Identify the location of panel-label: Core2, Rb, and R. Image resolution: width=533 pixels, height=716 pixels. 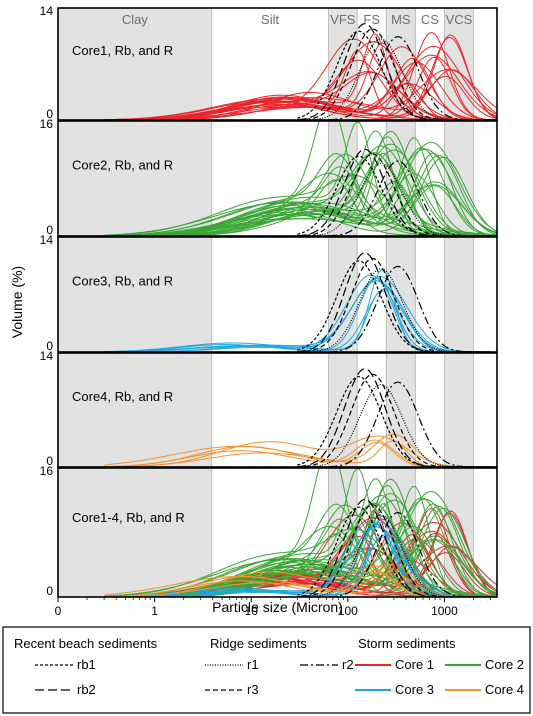
(122, 164).